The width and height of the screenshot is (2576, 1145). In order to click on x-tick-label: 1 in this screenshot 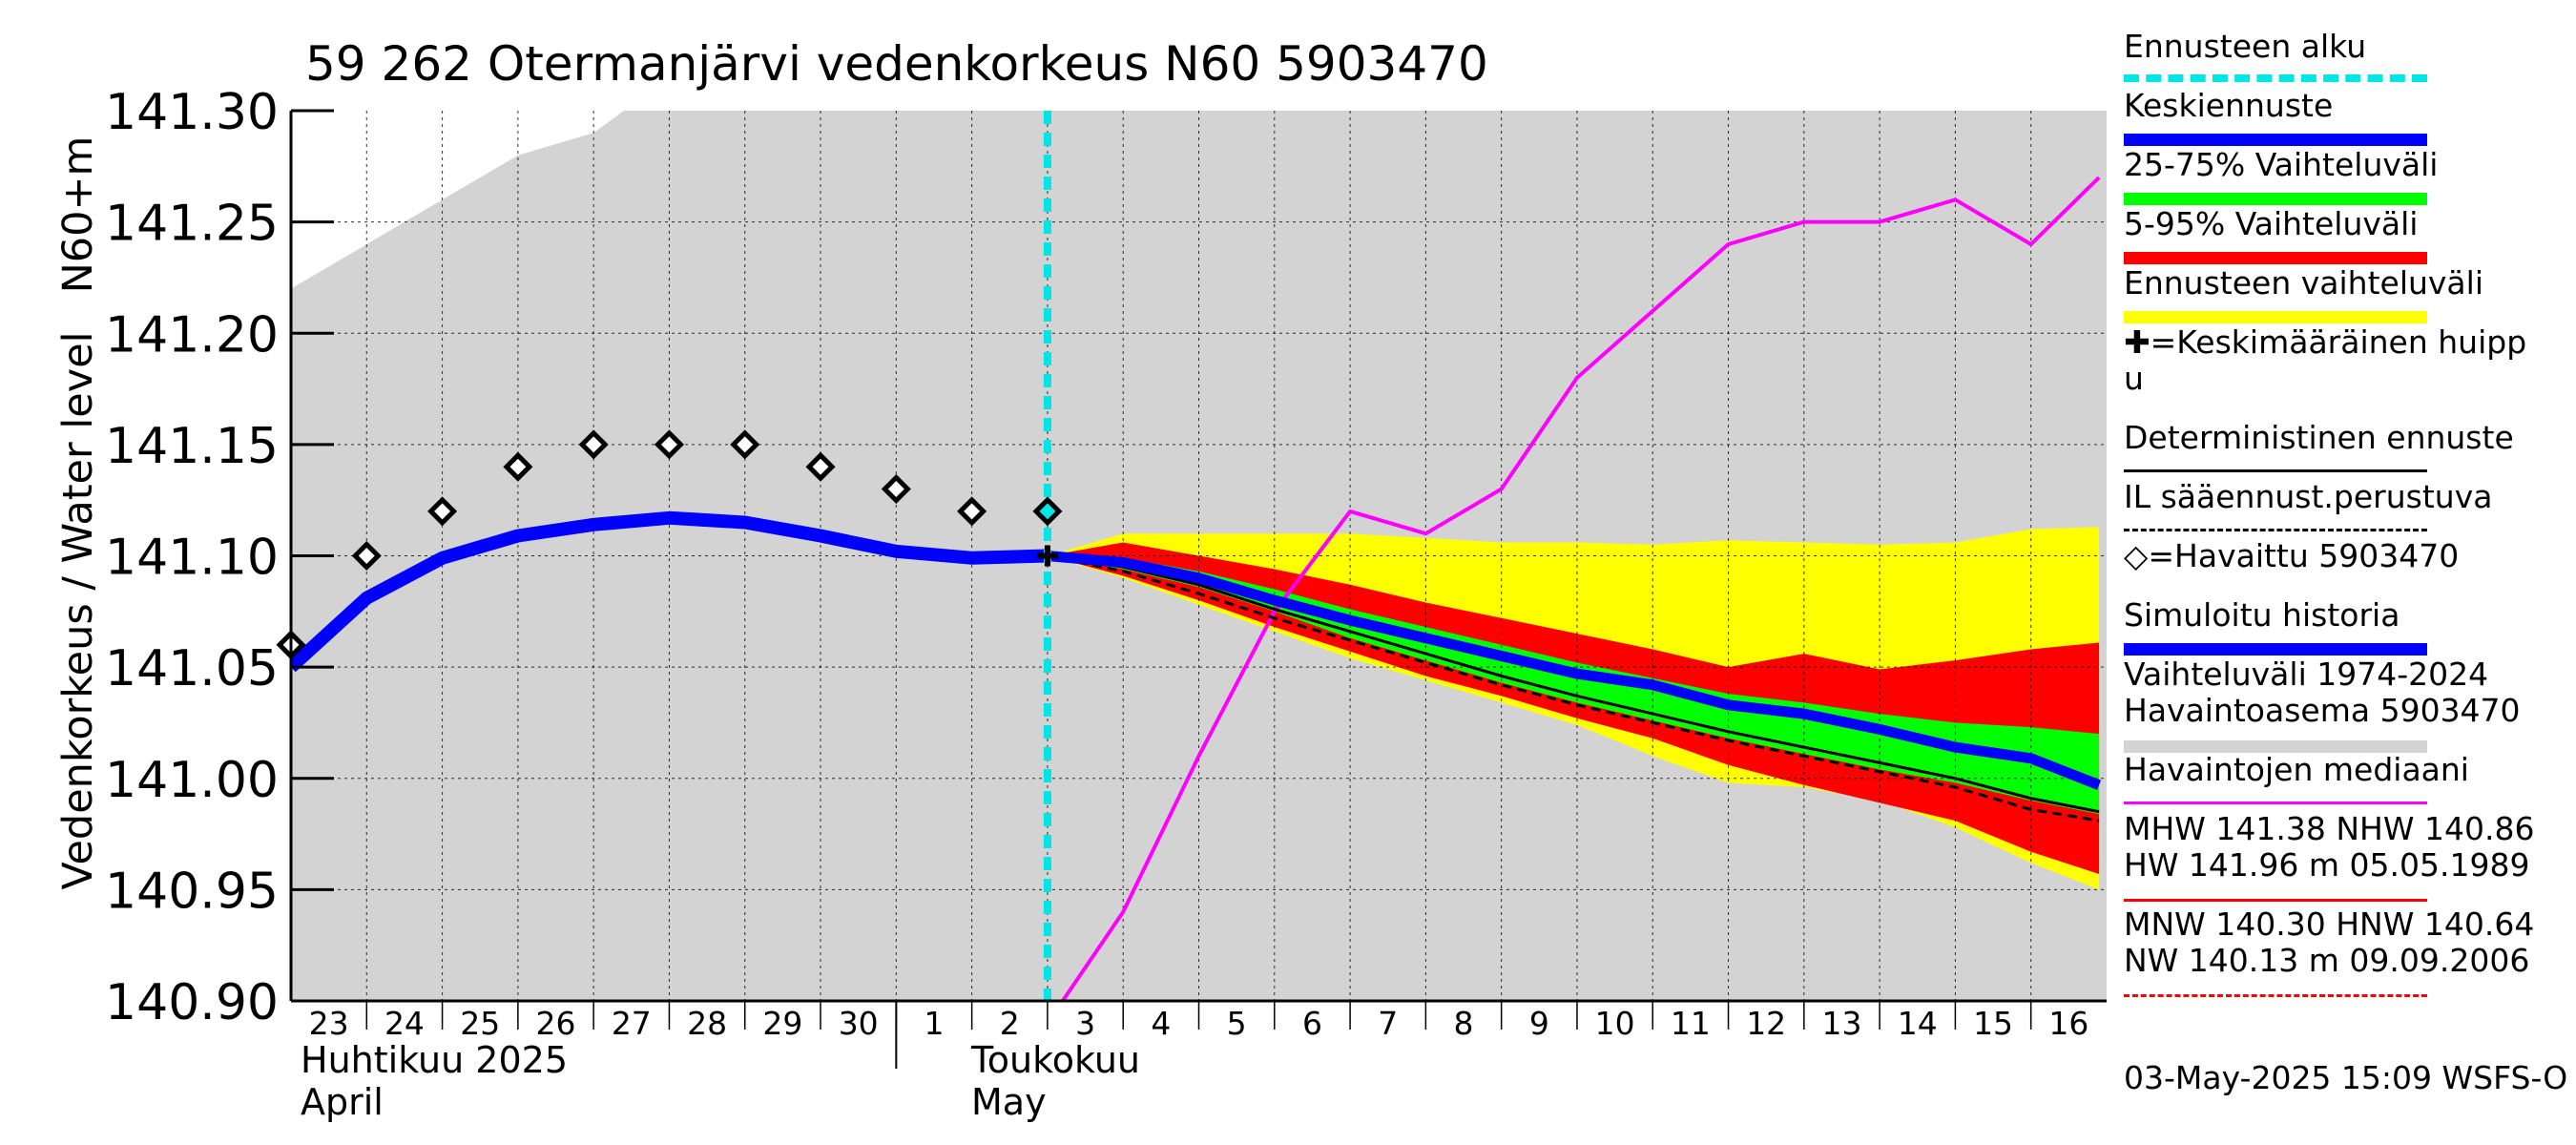, I will do `click(934, 1023)`.